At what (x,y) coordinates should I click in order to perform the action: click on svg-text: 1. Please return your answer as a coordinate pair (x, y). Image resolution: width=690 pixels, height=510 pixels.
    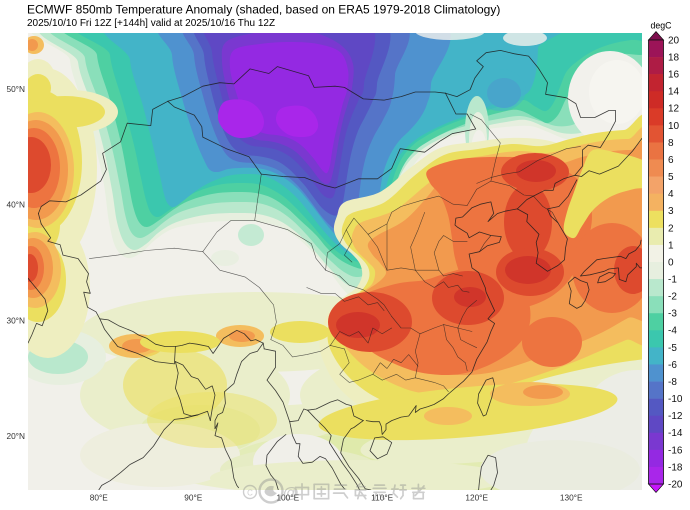
    Looking at the image, I should click on (671, 245).